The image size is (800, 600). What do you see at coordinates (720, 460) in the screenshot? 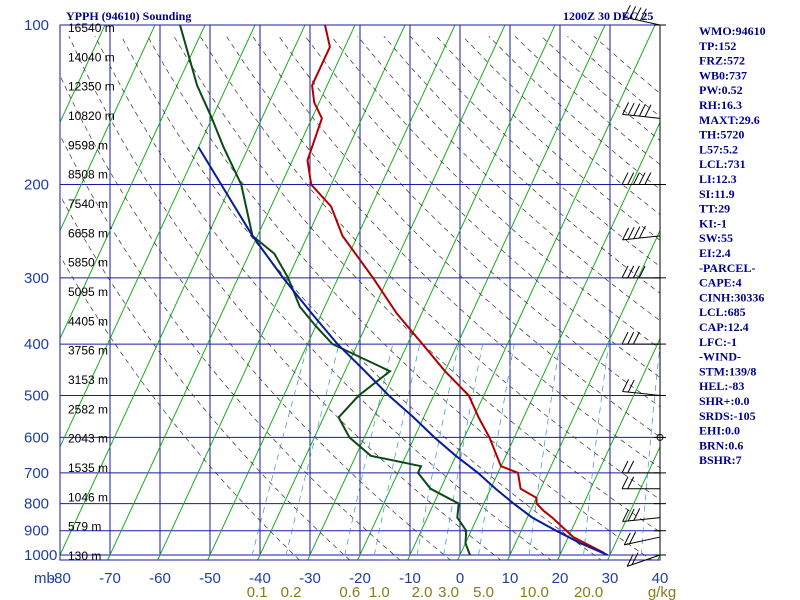
I see `index-value: BSHR:7` at bounding box center [720, 460].